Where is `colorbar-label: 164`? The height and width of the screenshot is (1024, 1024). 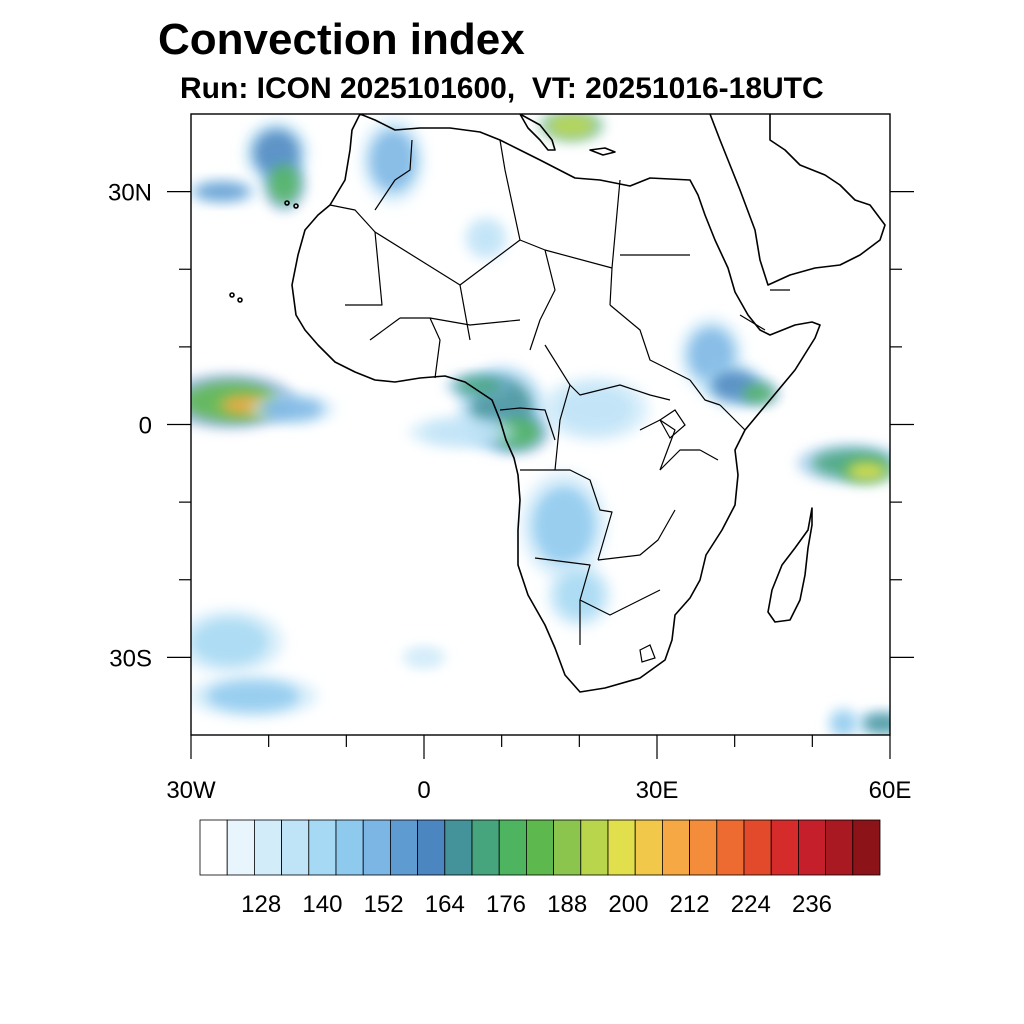 colorbar-label: 164 is located at coordinates (445, 904).